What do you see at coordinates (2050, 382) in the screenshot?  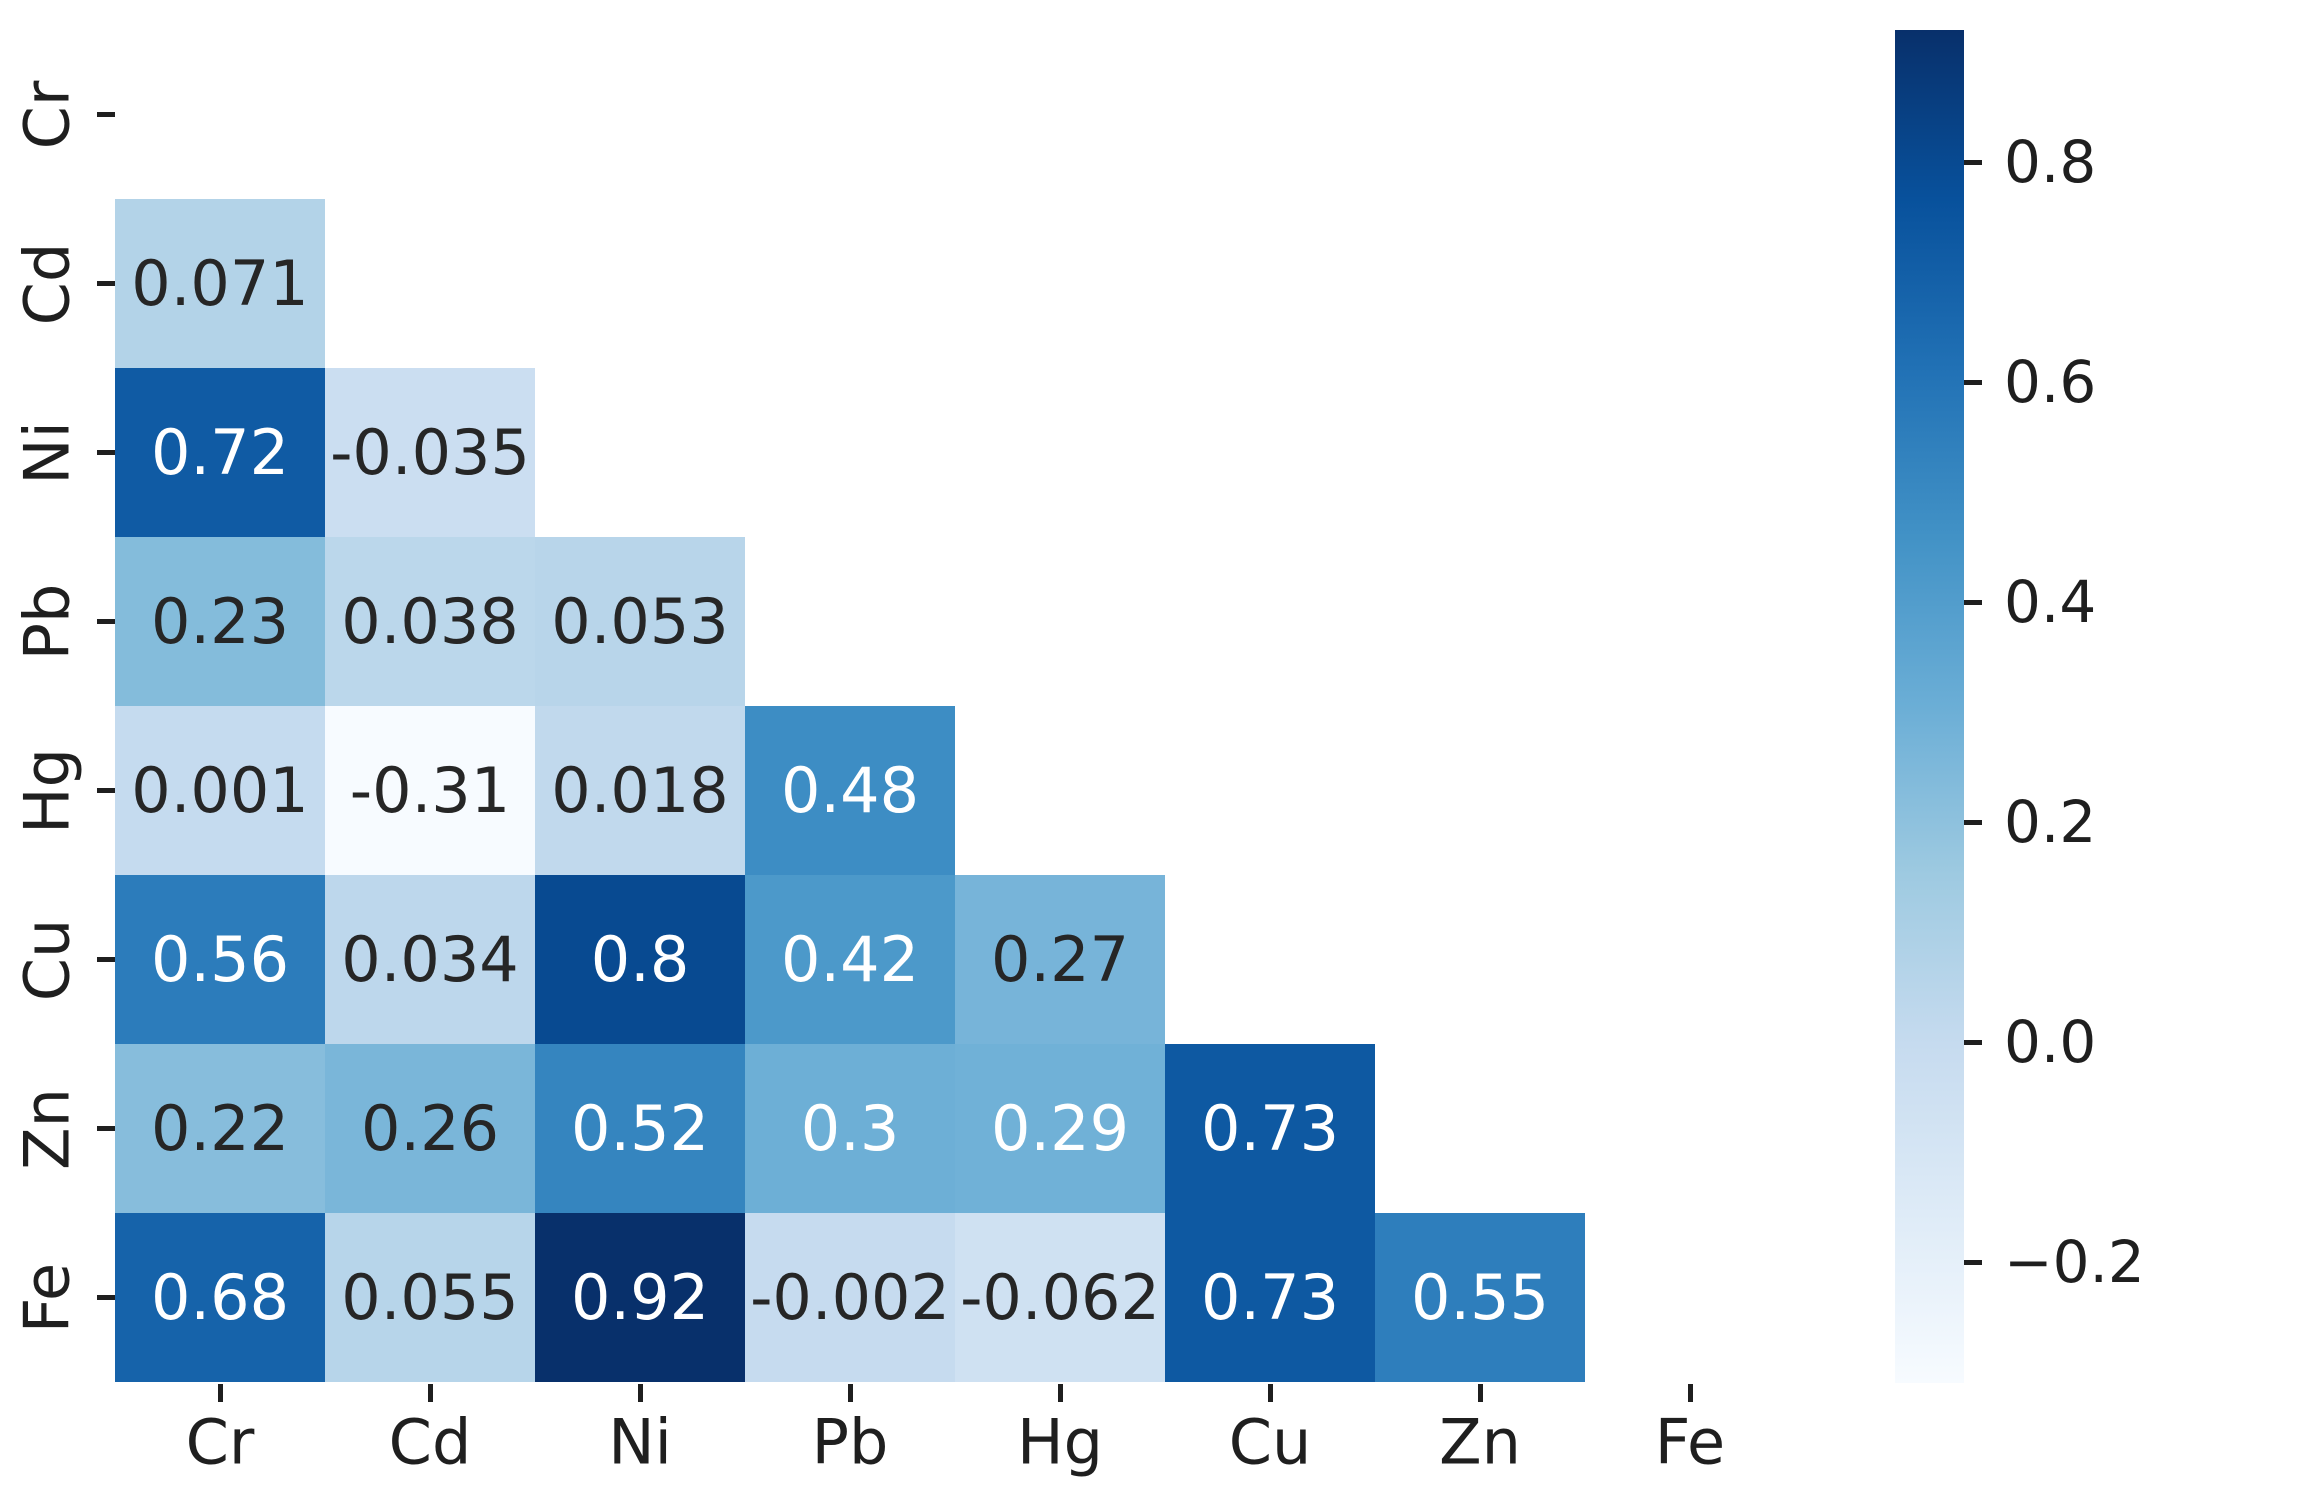 I see `colorbar-tick-label: 0.6` at bounding box center [2050, 382].